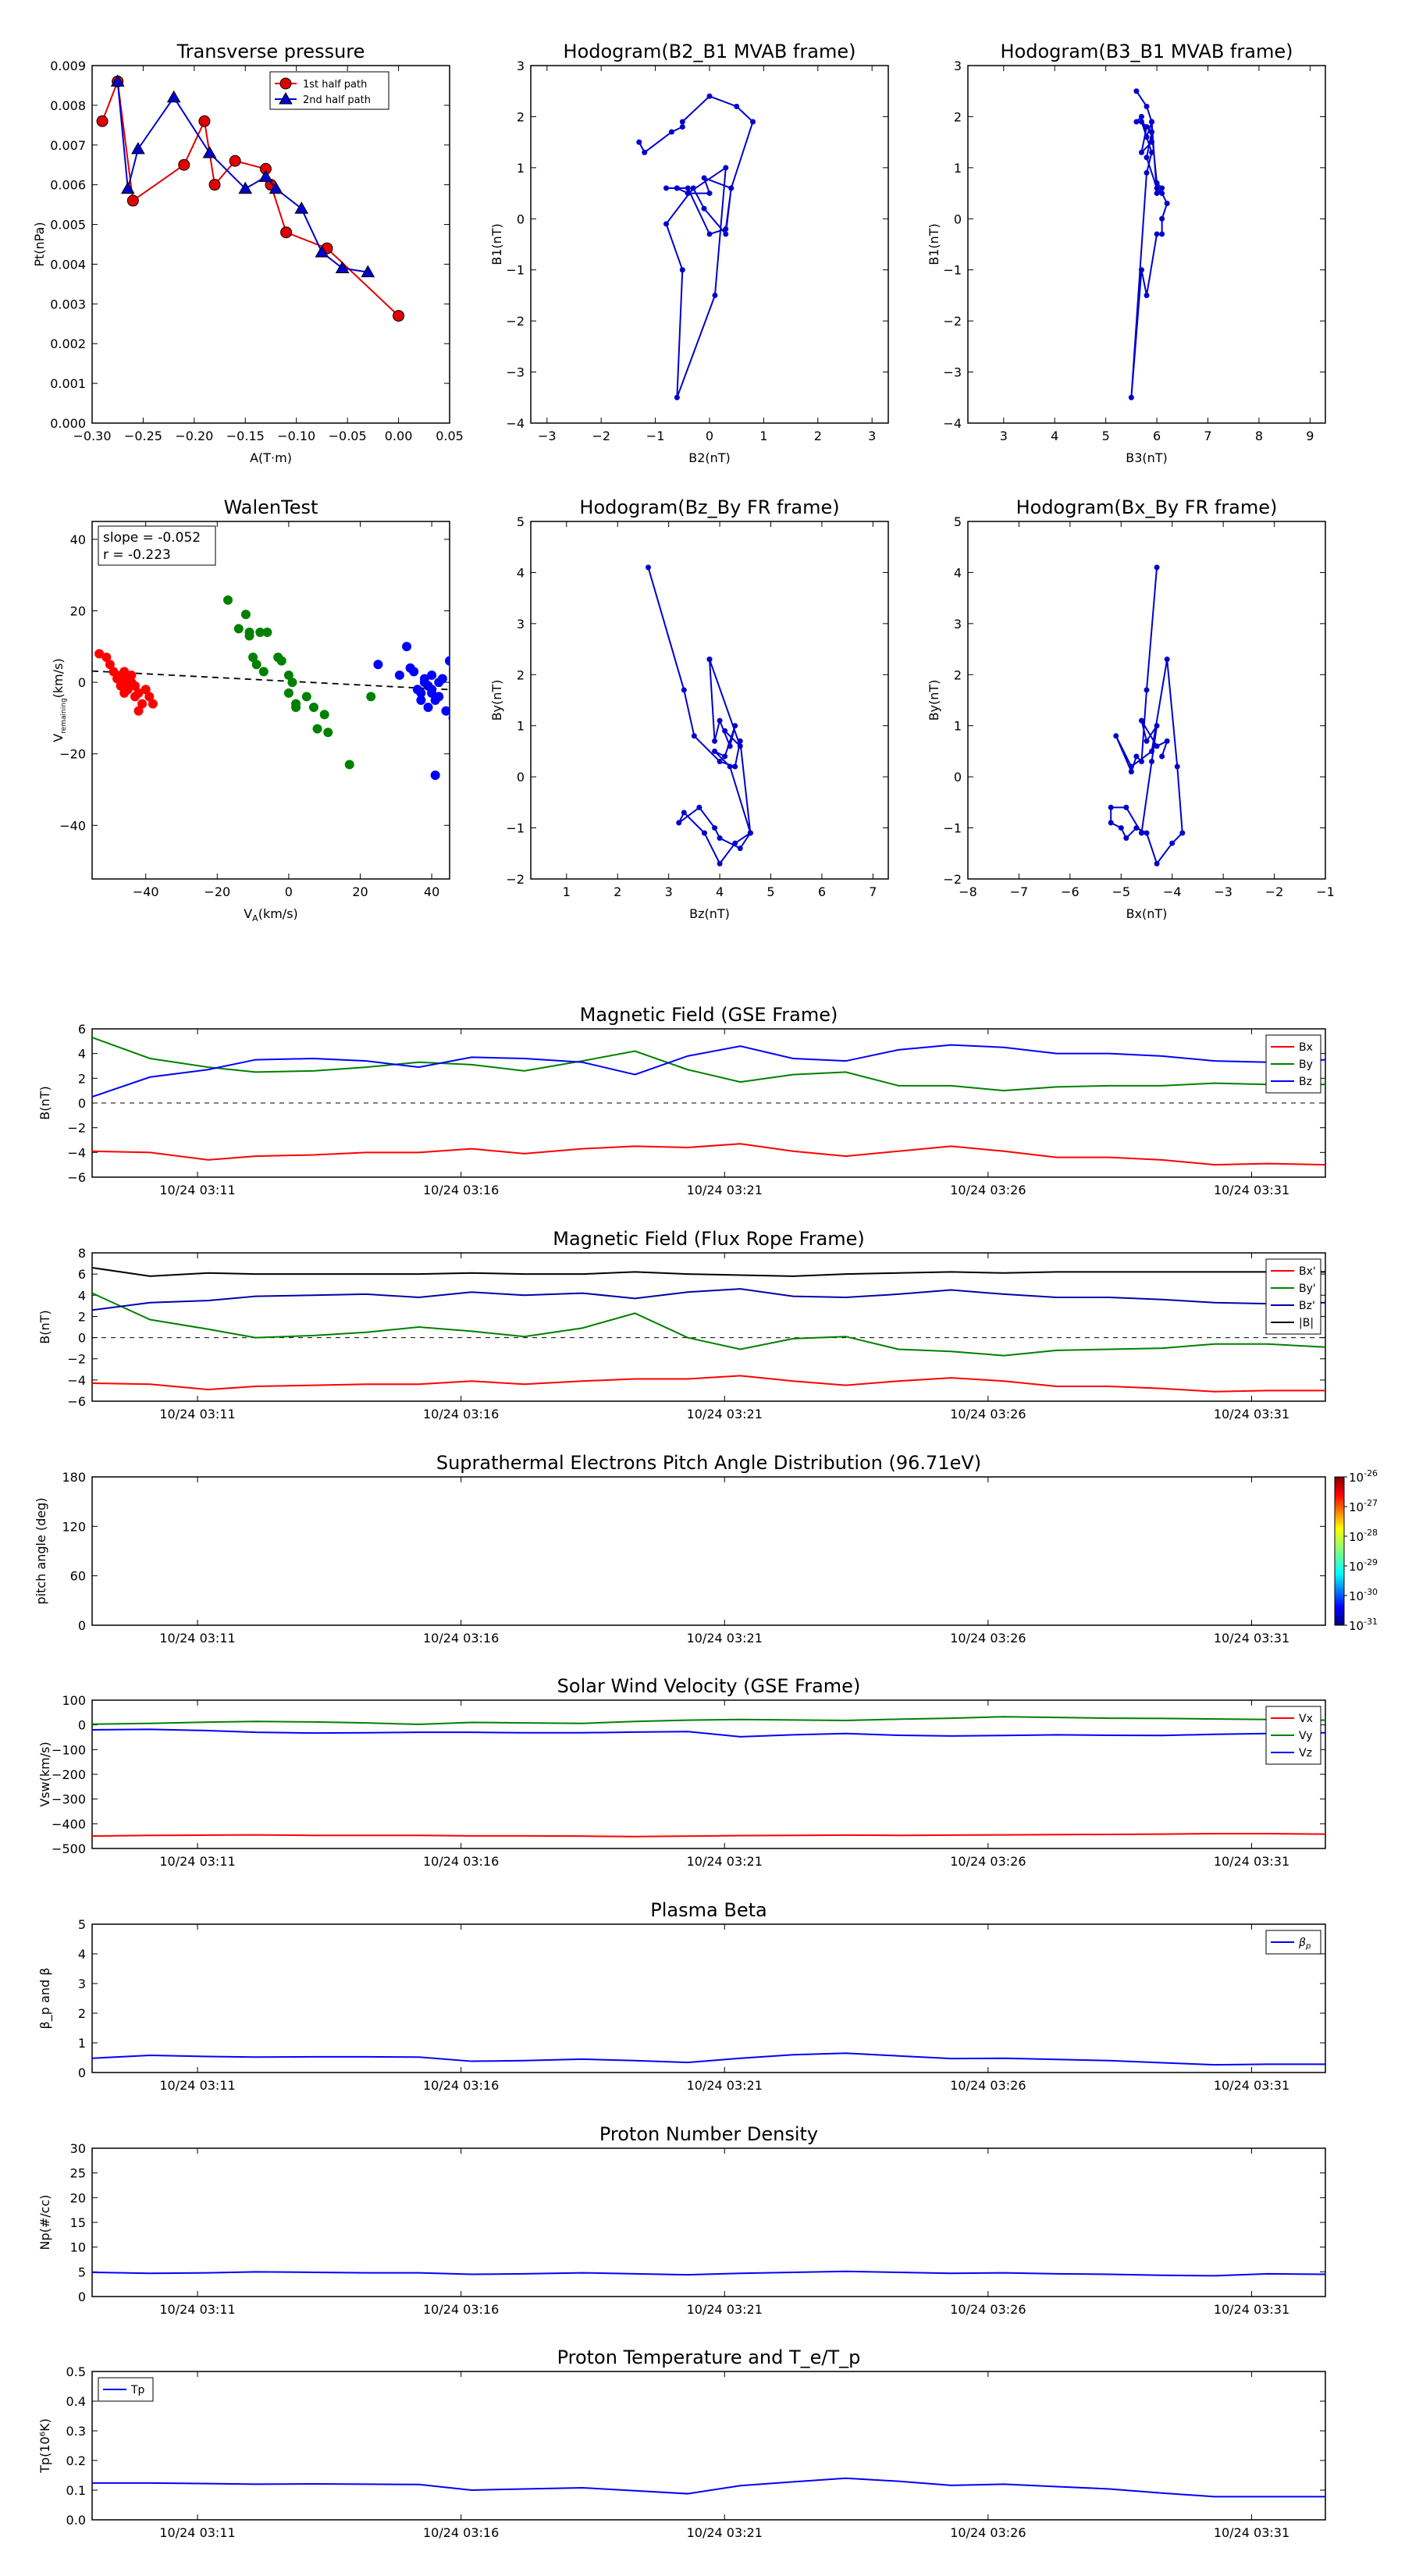 The image size is (1405, 2576). I want to click on x-tick-label: −0.20, so click(194, 436).